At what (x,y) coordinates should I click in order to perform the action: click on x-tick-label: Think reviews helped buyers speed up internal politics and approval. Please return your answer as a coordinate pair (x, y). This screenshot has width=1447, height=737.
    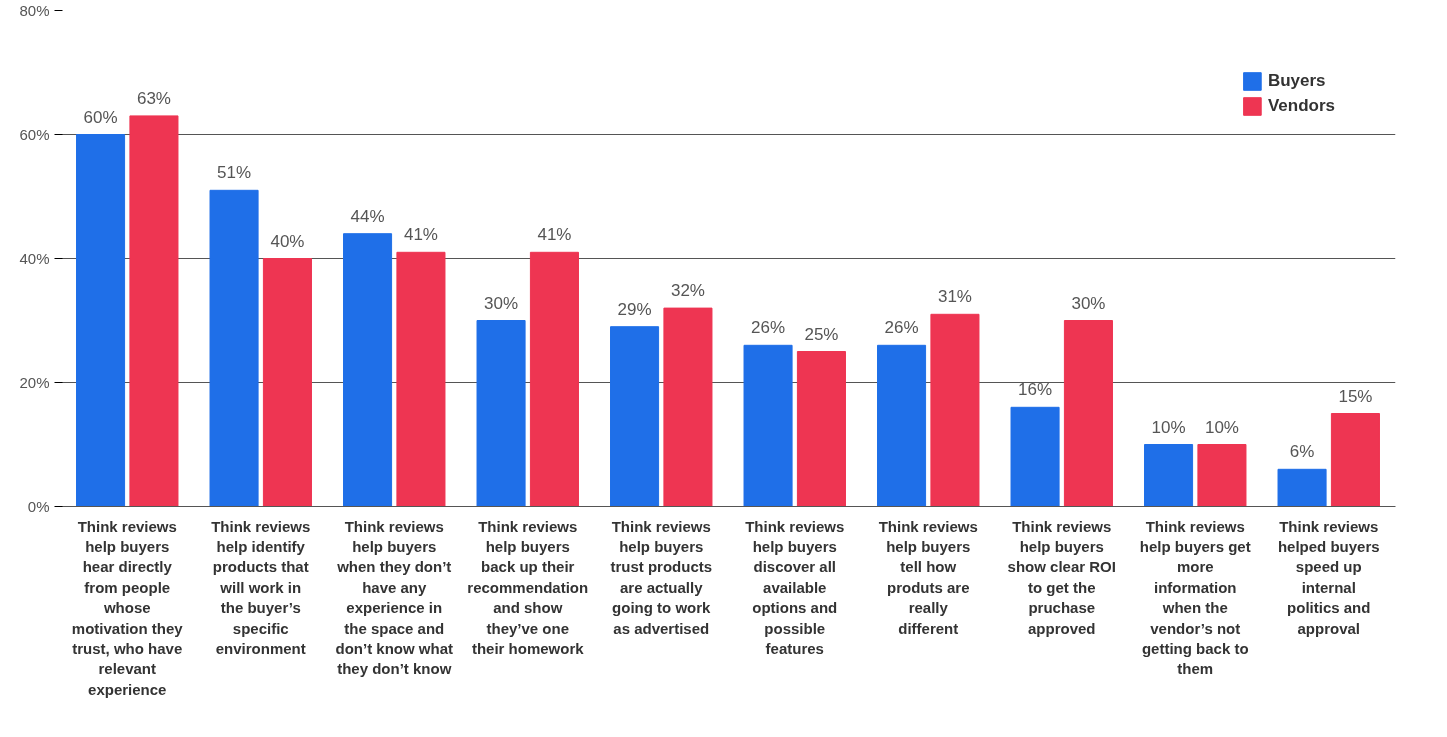
    Looking at the image, I should click on (1328, 577).